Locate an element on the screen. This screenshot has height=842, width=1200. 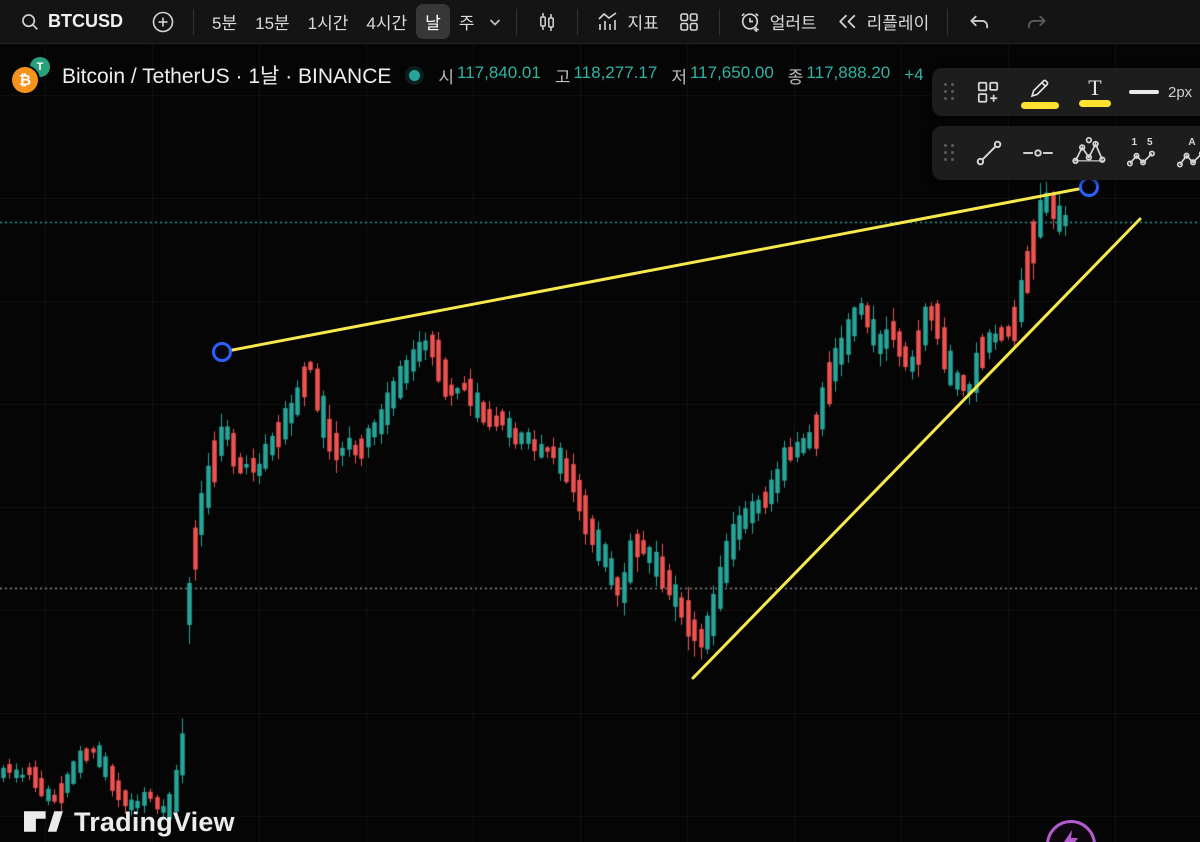
xabcd-pattern-tool is located at coordinates (1090, 153).